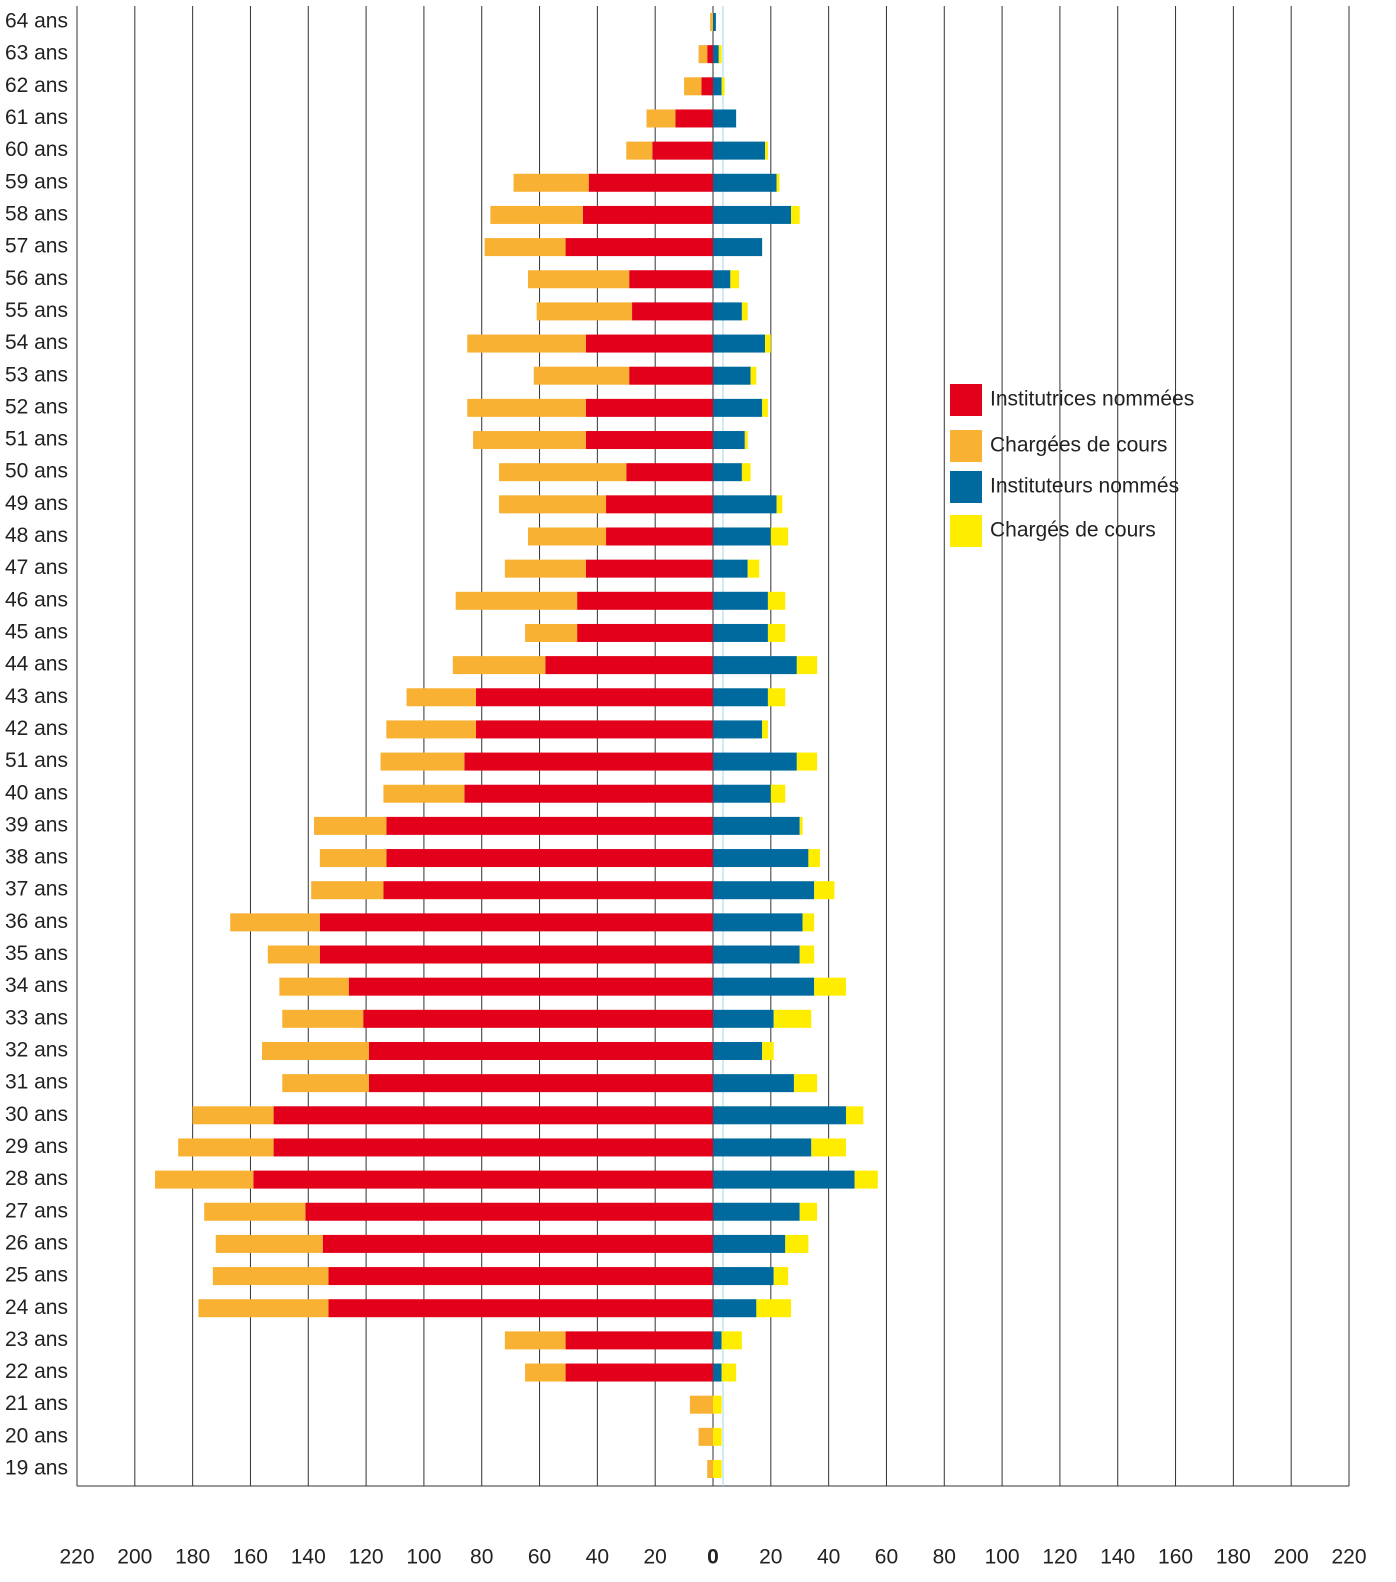  I want to click on x-tick-label: 220, so click(76, 1557).